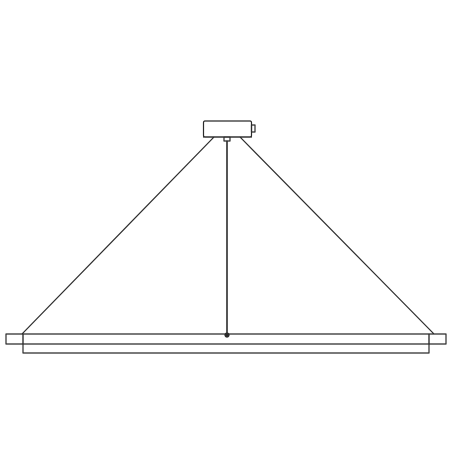 The image size is (452, 452). Describe the element at coordinates (14, 339) in the screenshot. I see `end-cap-left` at that location.